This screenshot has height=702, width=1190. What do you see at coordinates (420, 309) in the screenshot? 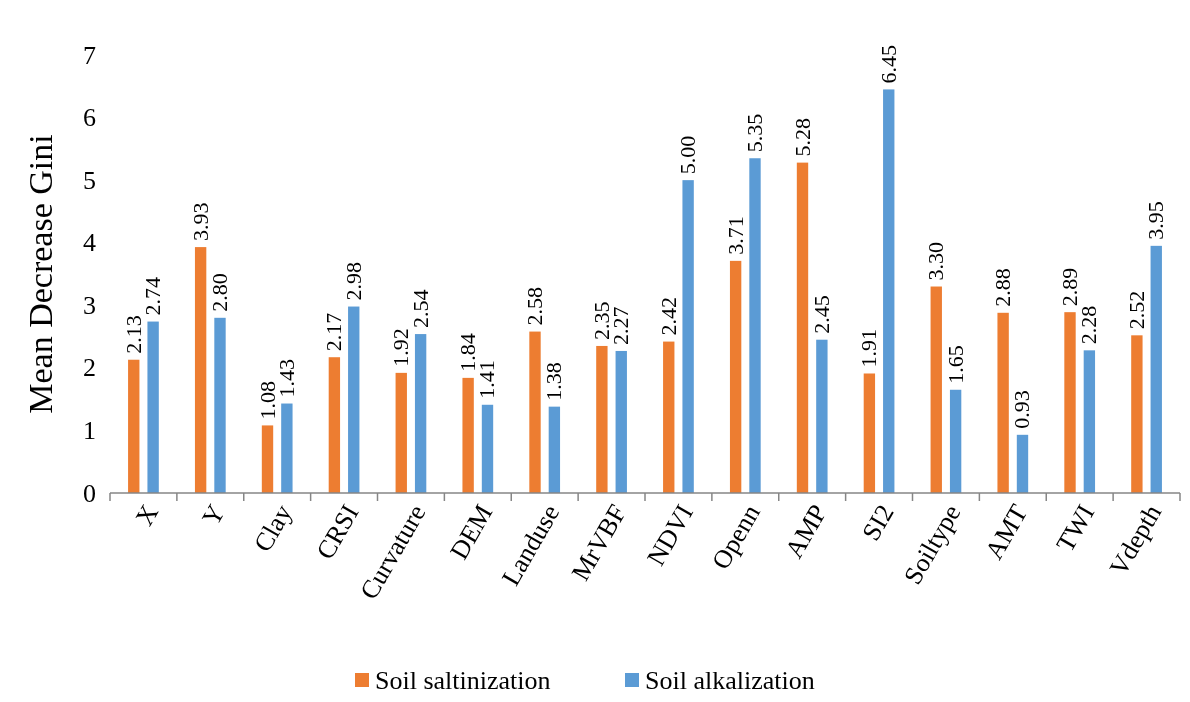
I see `data-label: 2.54` at bounding box center [420, 309].